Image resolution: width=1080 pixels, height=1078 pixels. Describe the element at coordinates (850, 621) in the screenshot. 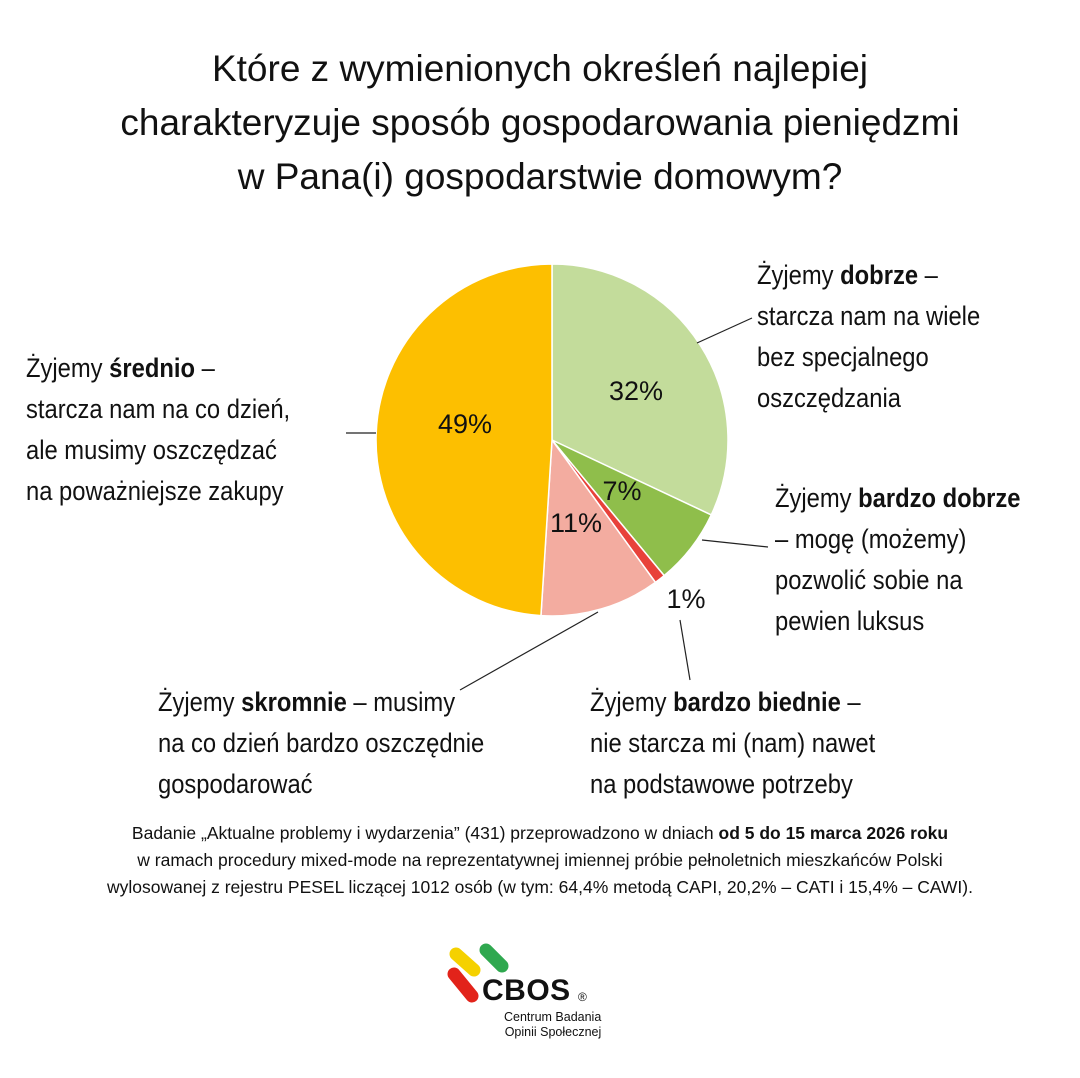

I see `label-bardzo-dobrze-line-4: pewien luksus` at that location.